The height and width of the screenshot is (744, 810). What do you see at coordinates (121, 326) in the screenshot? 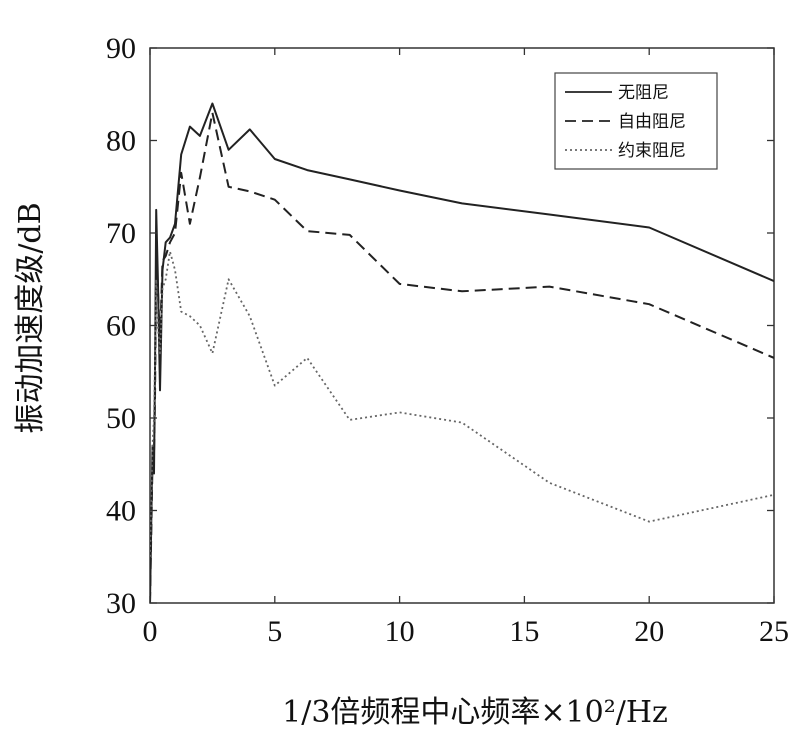
I see `y-tick-label: 60` at bounding box center [121, 326].